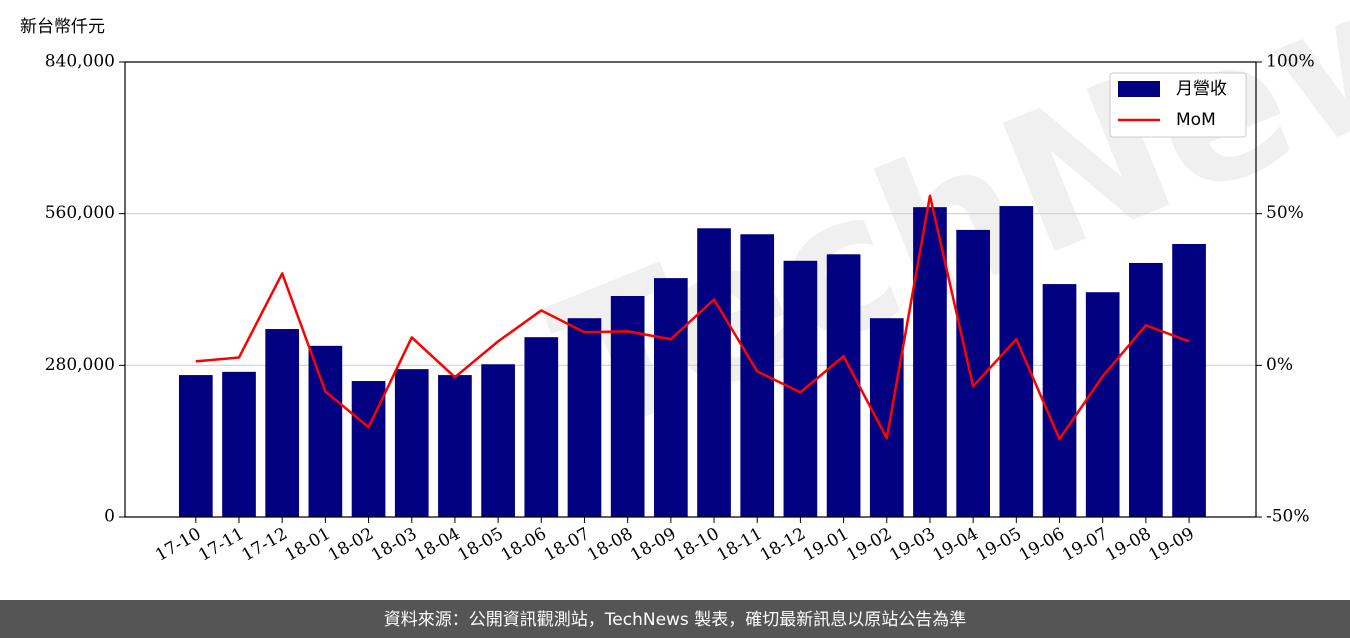  What do you see at coordinates (62, 27) in the screenshot?
I see `y-axis-unit: 新台幣仟元` at bounding box center [62, 27].